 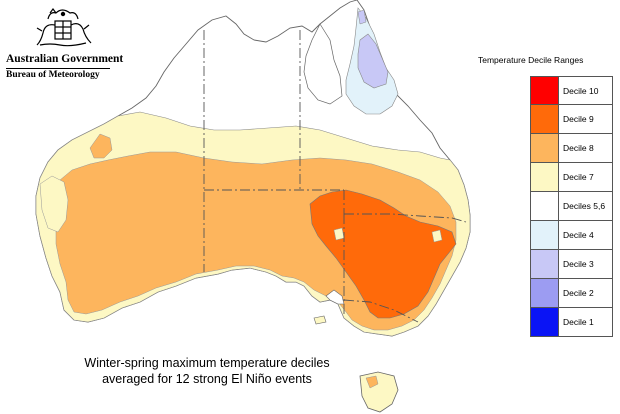 What do you see at coordinates (531, 60) in the screenshot?
I see `legend-title: Temperature Decile Ranges` at bounding box center [531, 60].